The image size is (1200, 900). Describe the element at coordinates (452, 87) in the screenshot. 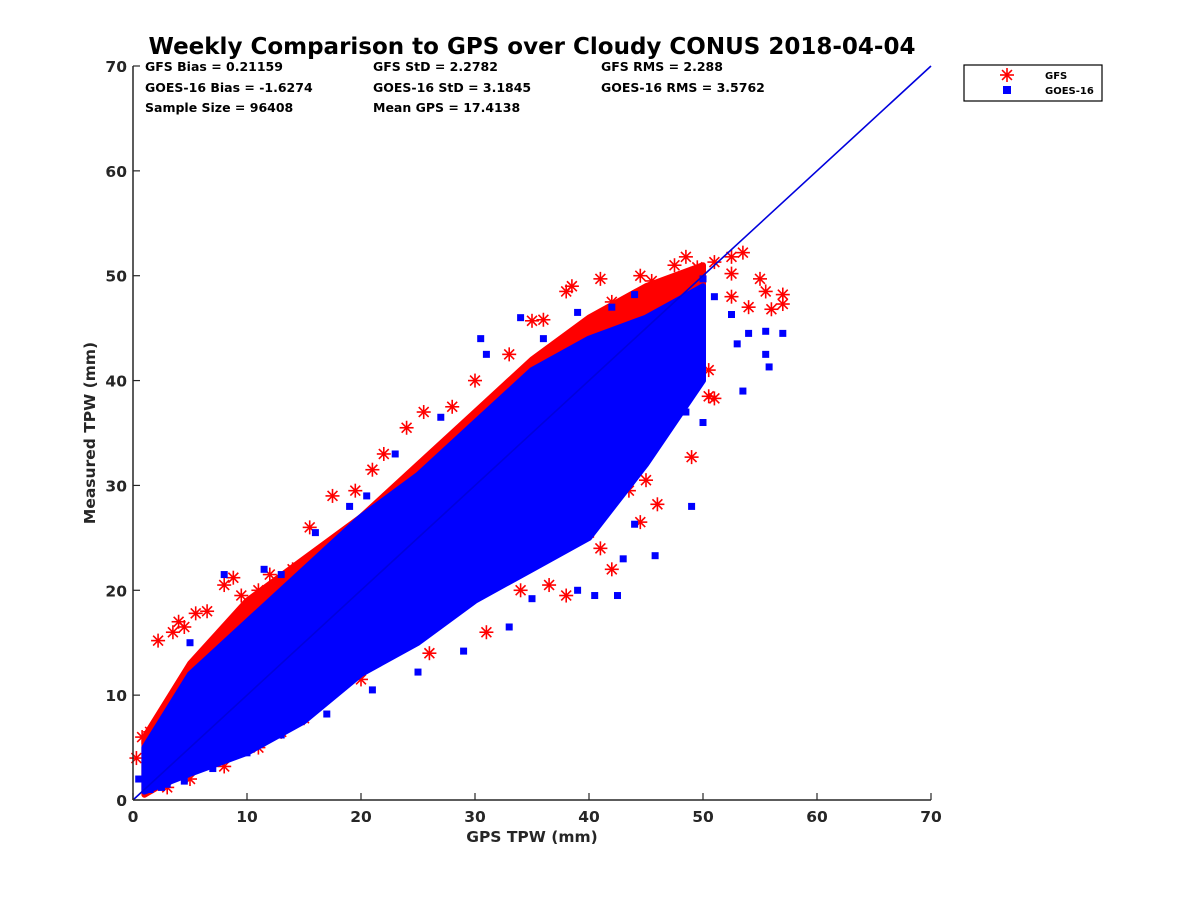

I see `stat-goes-std: GOES-16 StD = 3.1845` at that location.